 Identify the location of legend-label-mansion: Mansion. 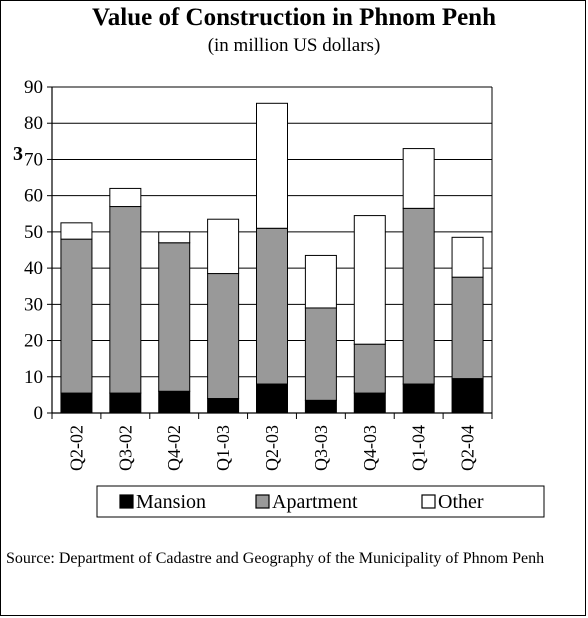
(171, 502).